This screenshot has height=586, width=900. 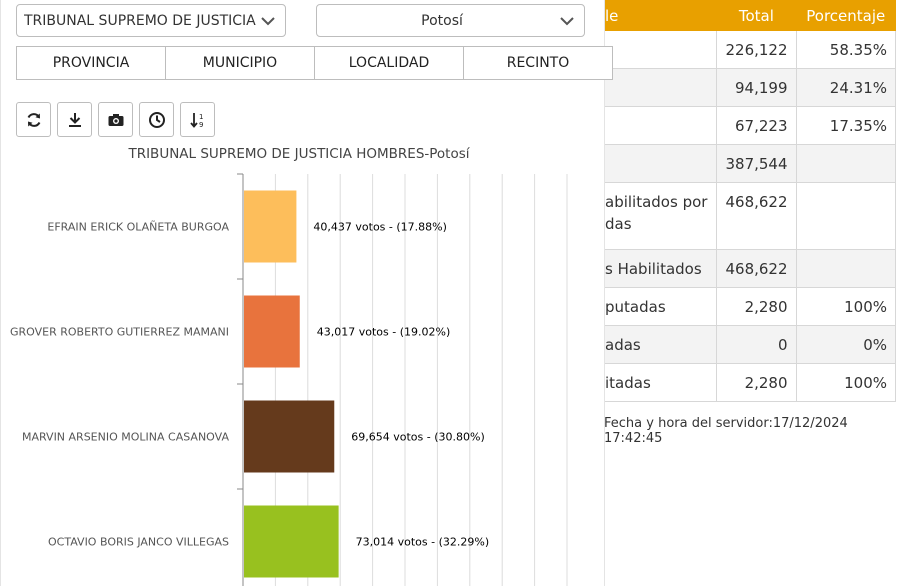 What do you see at coordinates (201, 125) in the screenshot?
I see `svg-text: 9` at bounding box center [201, 125].